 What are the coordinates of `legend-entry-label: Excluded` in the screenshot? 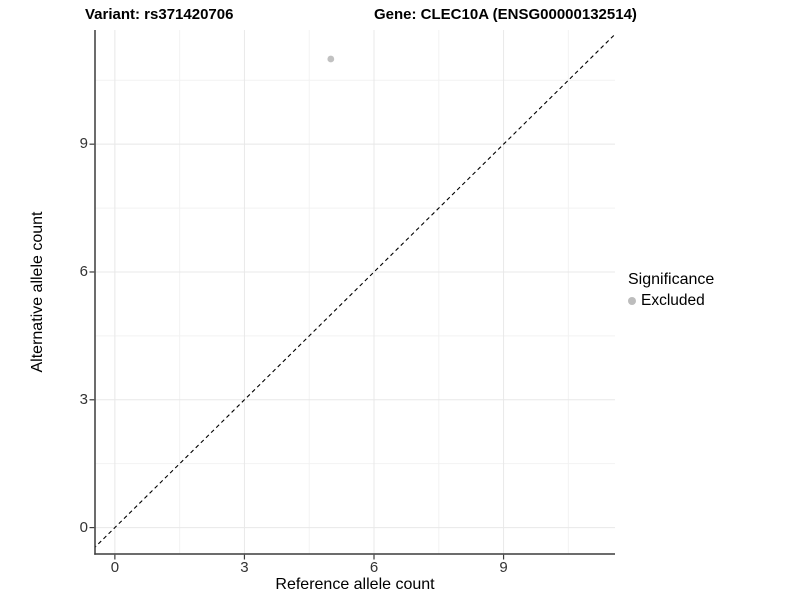 It's located at (673, 300).